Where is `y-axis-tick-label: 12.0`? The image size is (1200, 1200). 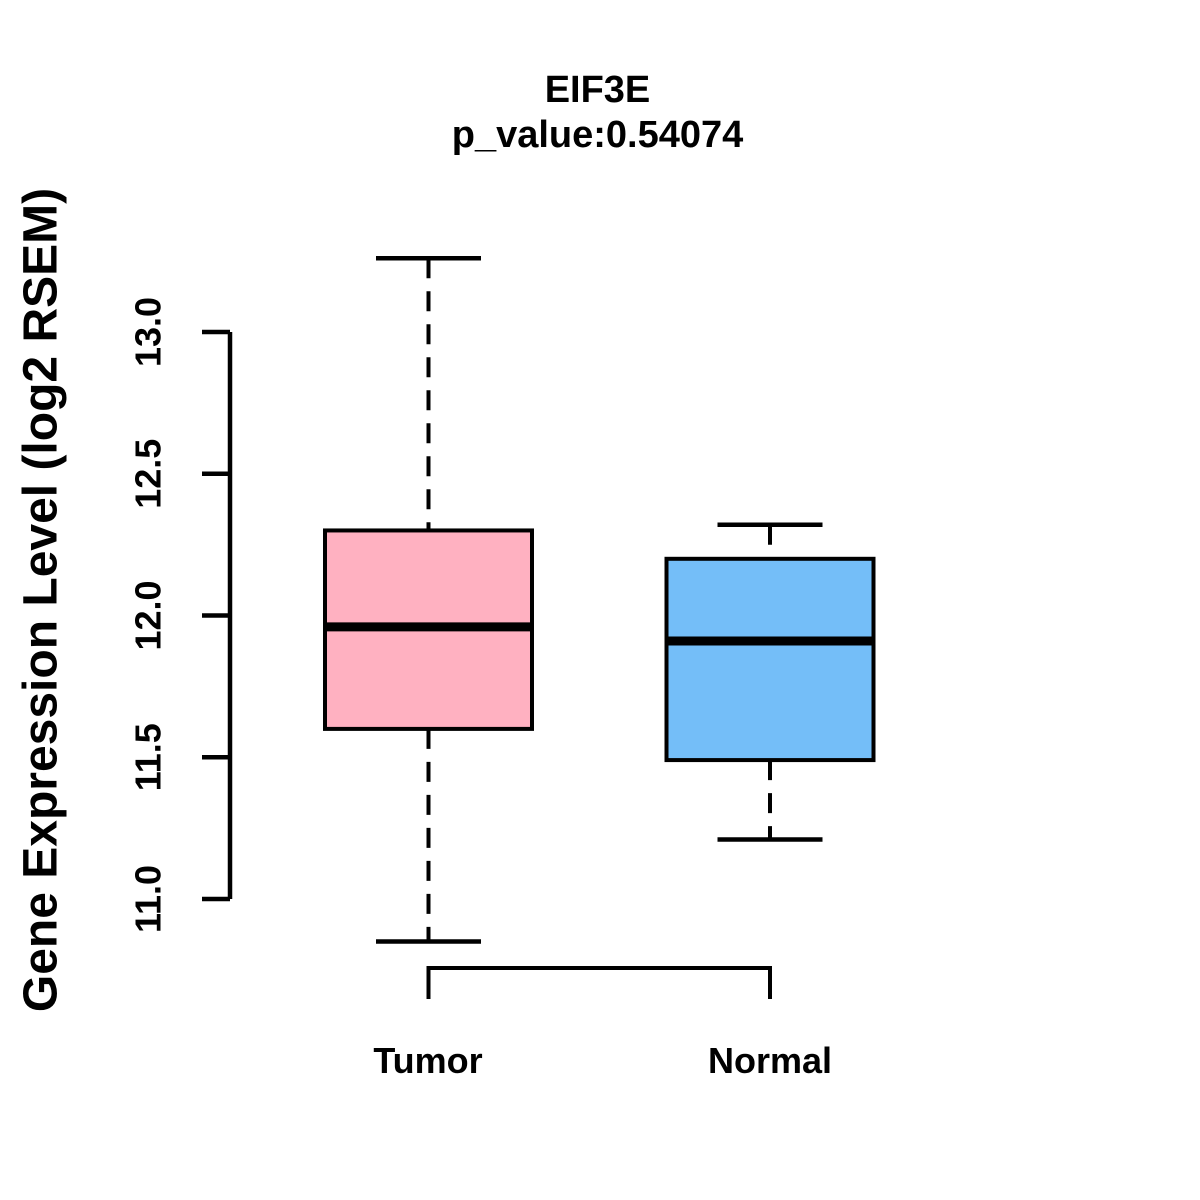
y-axis-tick-label: 12.0 is located at coordinates (148, 615).